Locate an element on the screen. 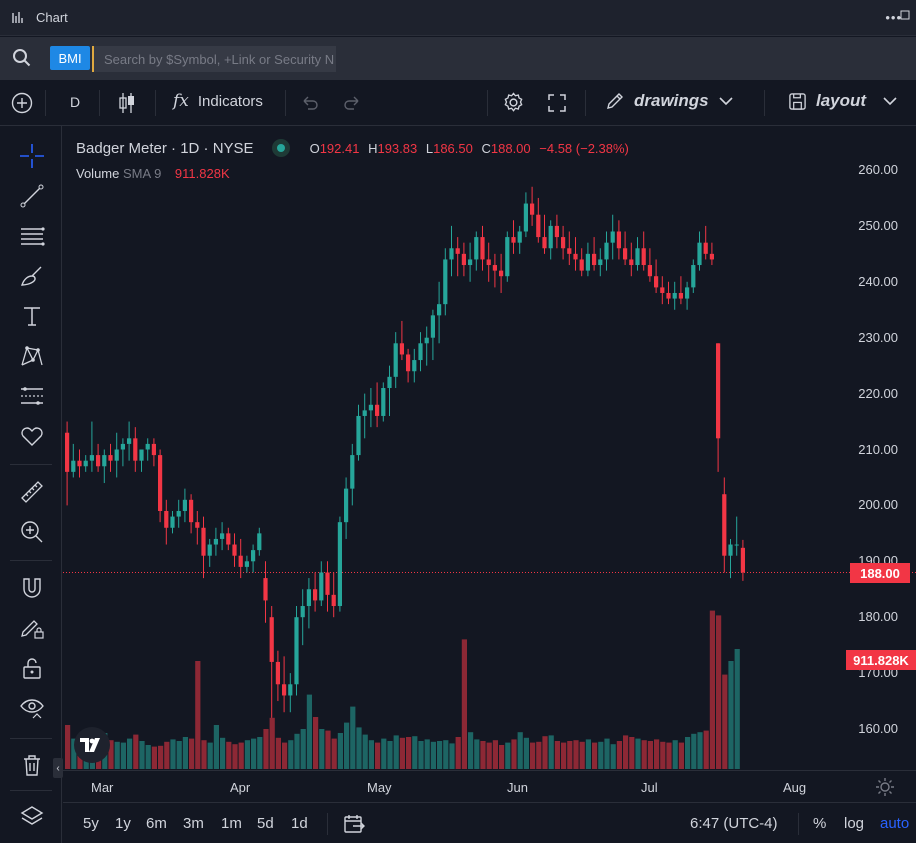 The height and width of the screenshot is (843, 916). time-label: Aug is located at coordinates (795, 787).